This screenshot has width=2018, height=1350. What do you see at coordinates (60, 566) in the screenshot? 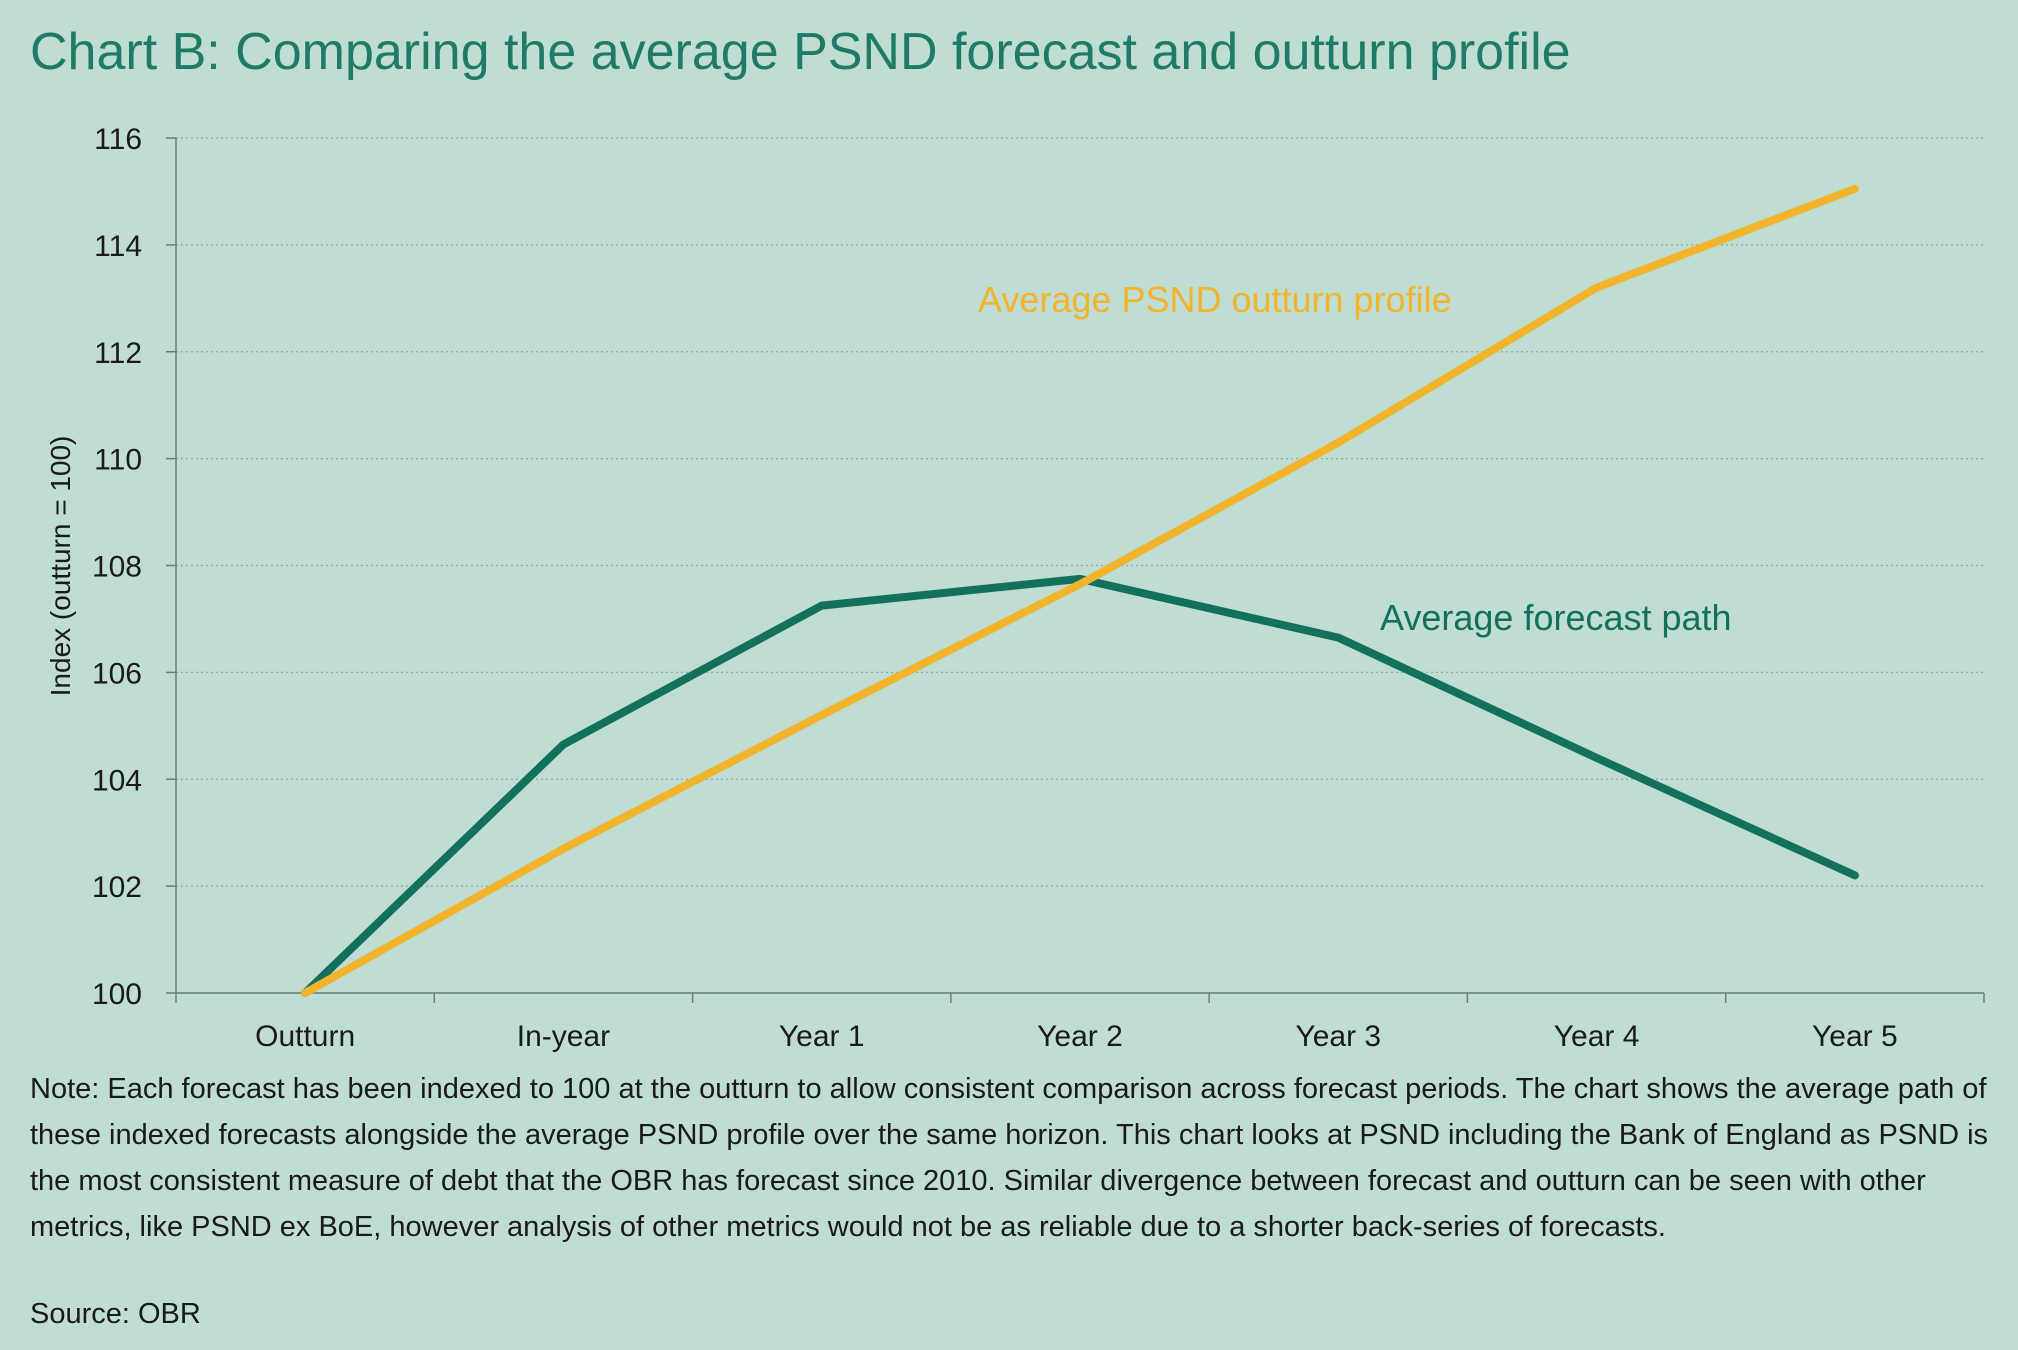
I see `y-axis-title: Index (outturn = 100)` at bounding box center [60, 566].